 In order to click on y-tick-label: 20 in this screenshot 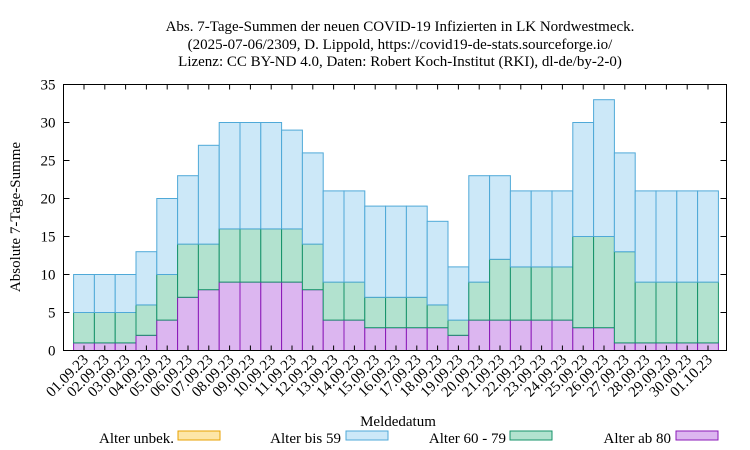, I will do `click(48, 200)`.